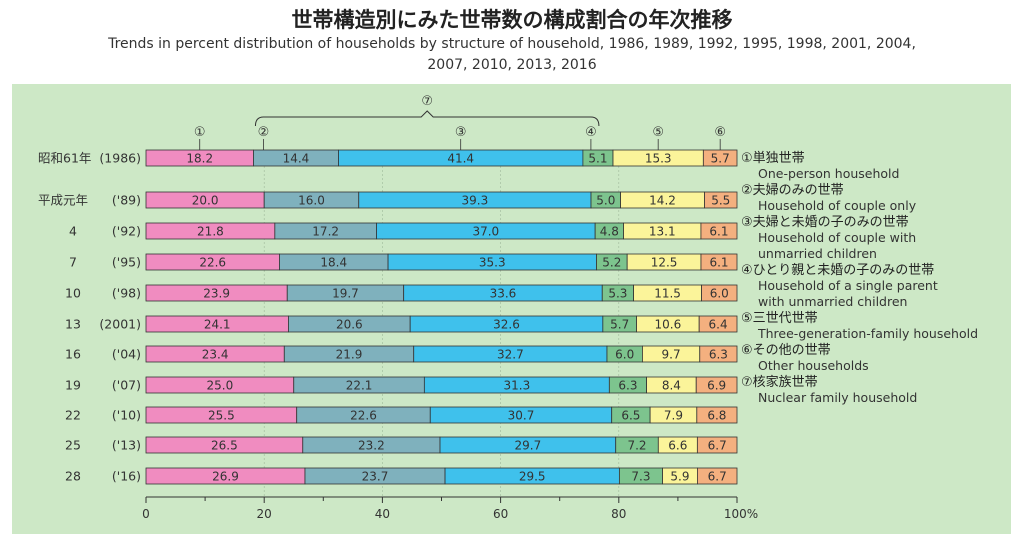 The width and height of the screenshot is (1024, 546). Describe the element at coordinates (605, 201) in the screenshot. I see `bar-value-label: 5.0` at that location.